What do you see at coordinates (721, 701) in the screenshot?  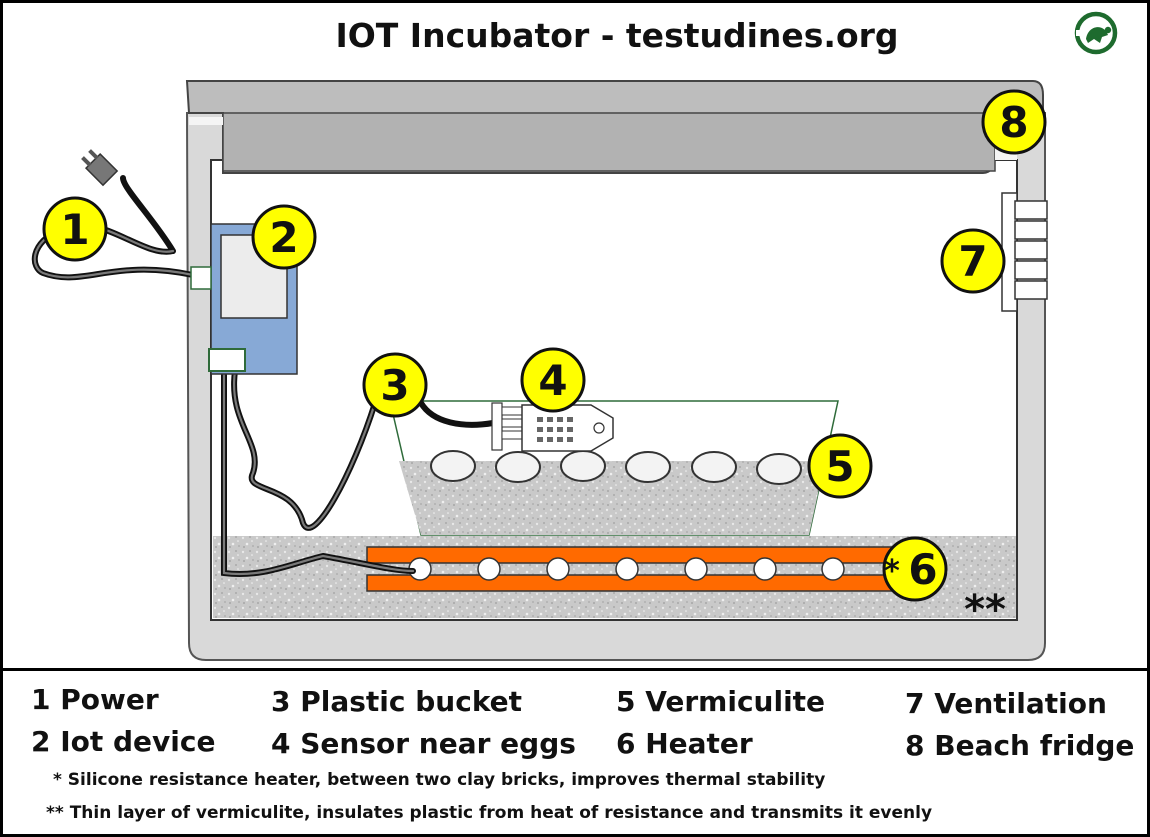 I see `legend-item-vermiculite: 5 Vermiculite` at bounding box center [721, 701].